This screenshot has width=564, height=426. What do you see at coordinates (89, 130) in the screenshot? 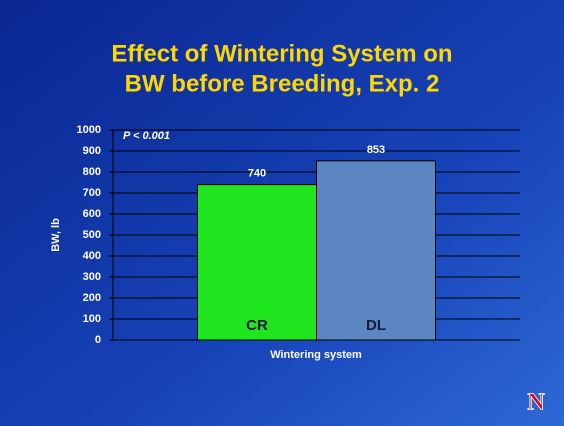
I see `y-tick-label: 1000` at bounding box center [89, 130].